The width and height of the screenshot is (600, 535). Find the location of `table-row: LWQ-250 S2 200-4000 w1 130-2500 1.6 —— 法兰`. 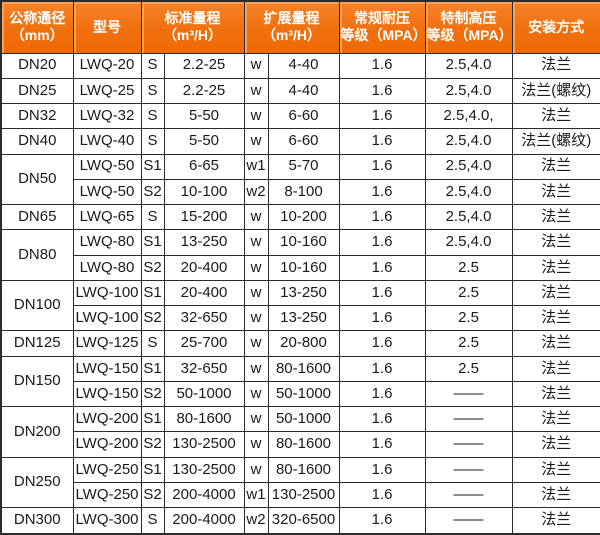

table-row: LWQ-250 S2 200-4000 w1 130-2500 1.6 —— 法兰 is located at coordinates (300, 495).